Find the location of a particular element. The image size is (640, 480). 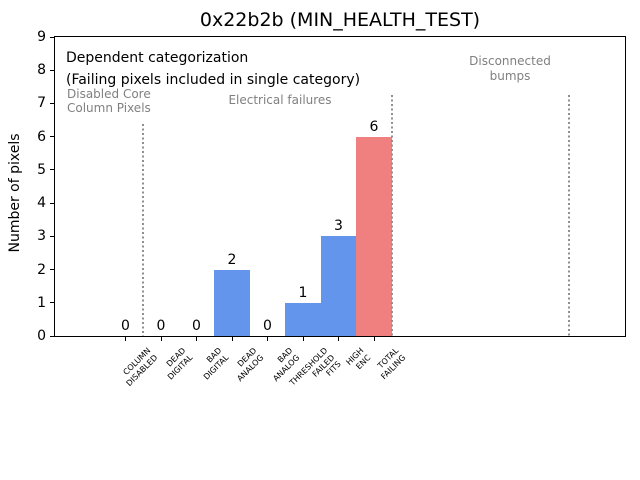

y-tick-label: 5 is located at coordinates (41, 169).